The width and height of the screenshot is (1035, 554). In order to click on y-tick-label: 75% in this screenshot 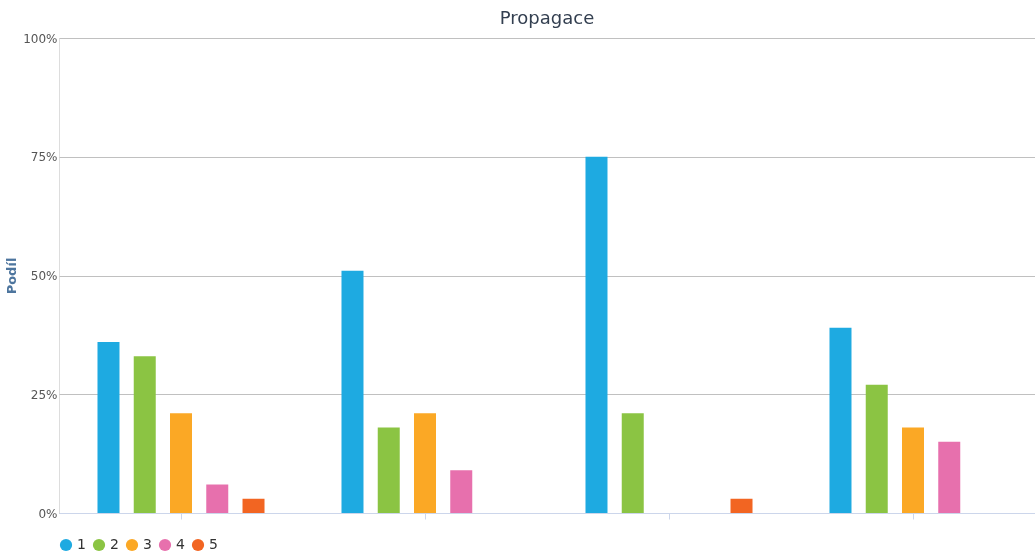, I will do `click(44, 157)`.